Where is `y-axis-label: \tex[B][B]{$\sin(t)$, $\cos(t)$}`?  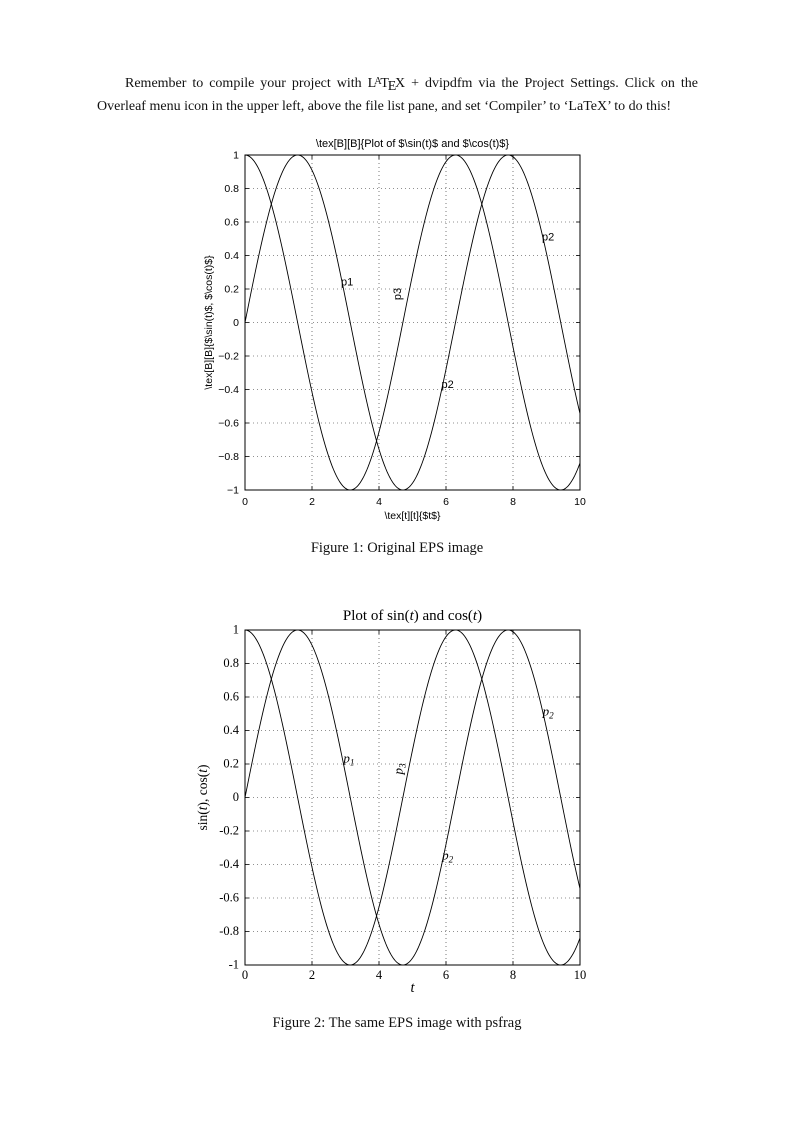 y-axis-label: \tex[B][B]{$\sin(t)$, $\cos(t)$} is located at coordinates (209, 322).